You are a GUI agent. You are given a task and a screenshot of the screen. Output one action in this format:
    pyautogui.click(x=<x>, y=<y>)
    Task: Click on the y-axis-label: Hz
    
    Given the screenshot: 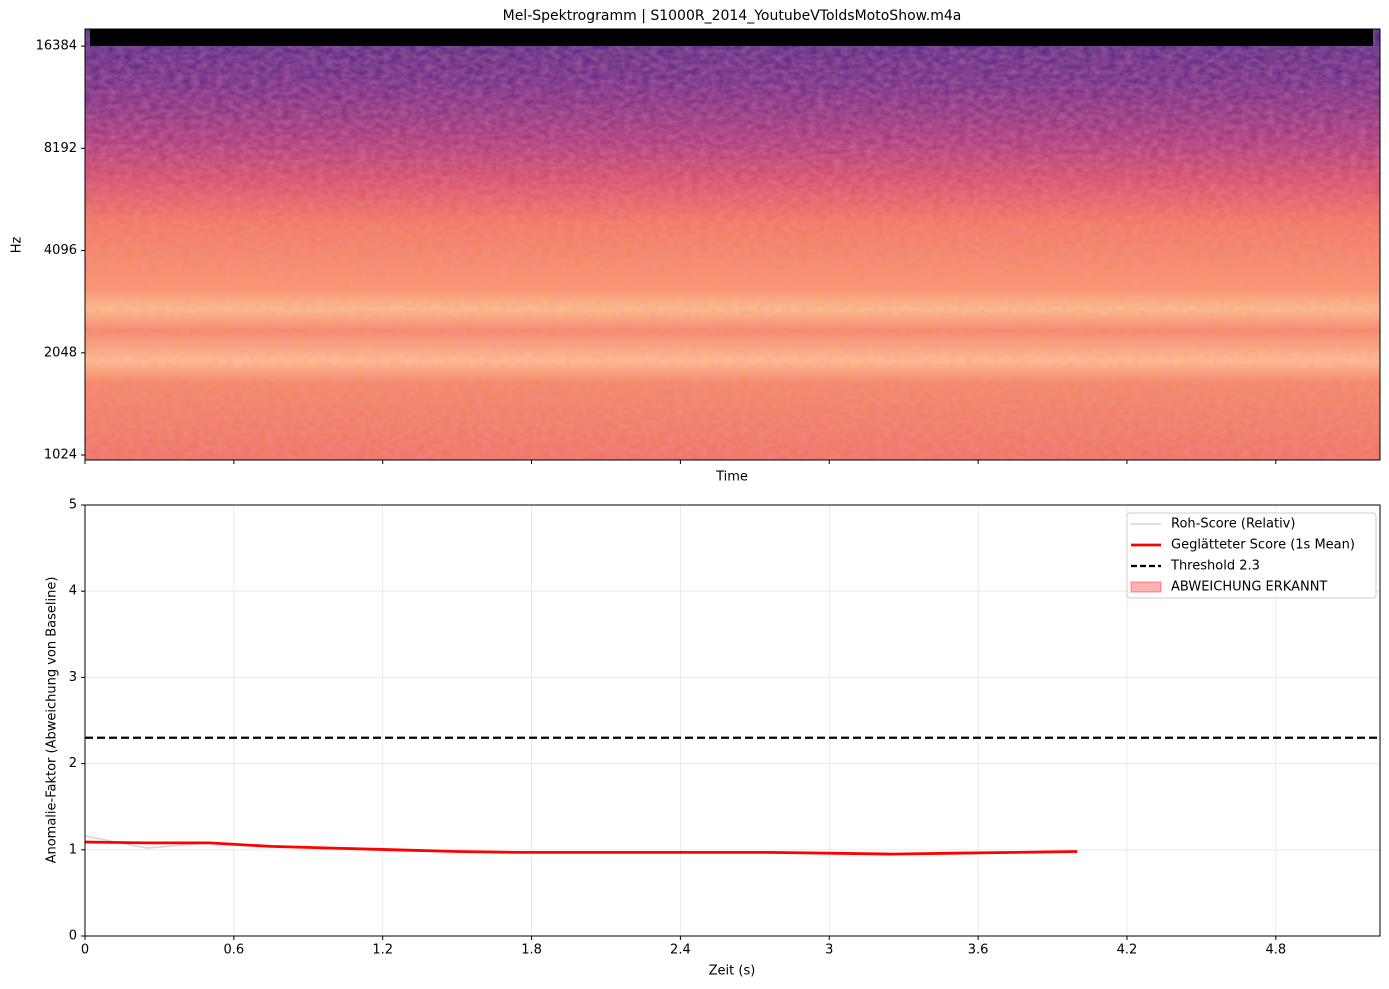 What is the action you would take?
    pyautogui.click(x=17, y=245)
    